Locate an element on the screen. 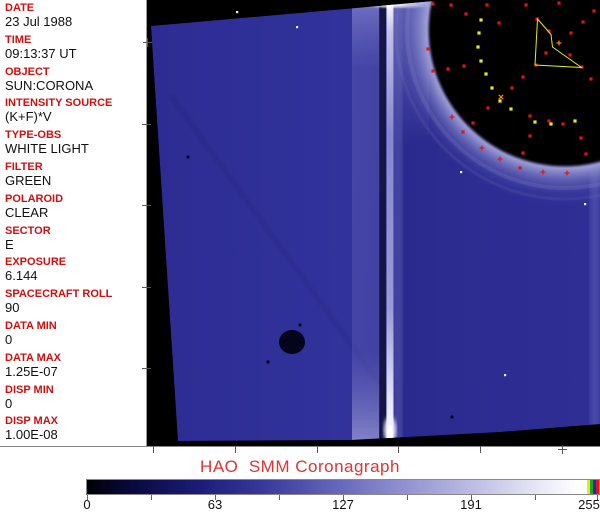 Image resolution: width=600 pixels, height=512 pixels. field-label: DATE is located at coordinates (20, 8).